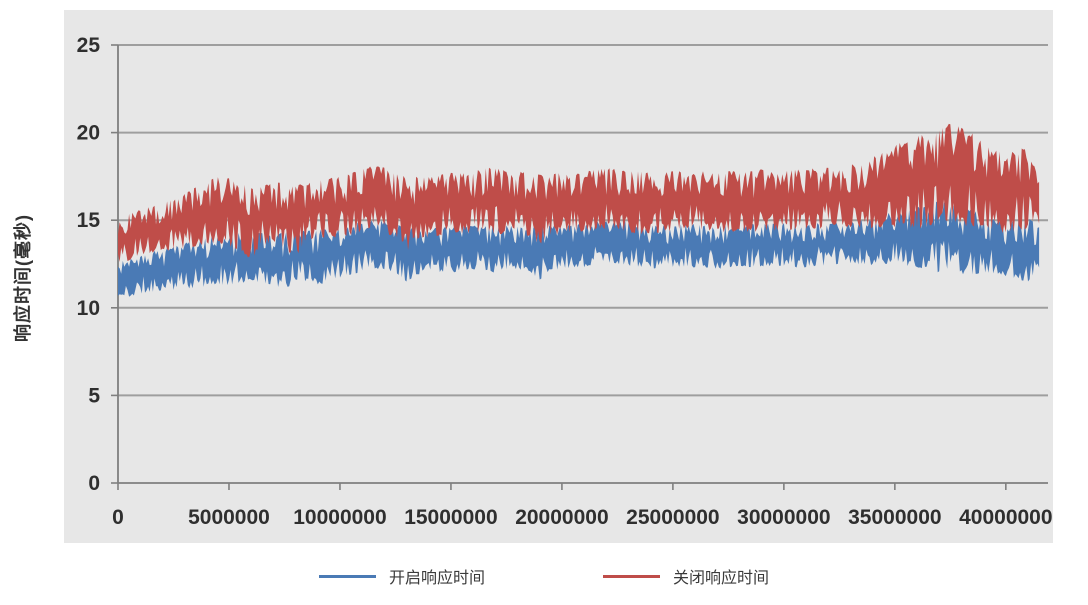  I want to click on x-tick-label: 20000000, so click(561, 517).